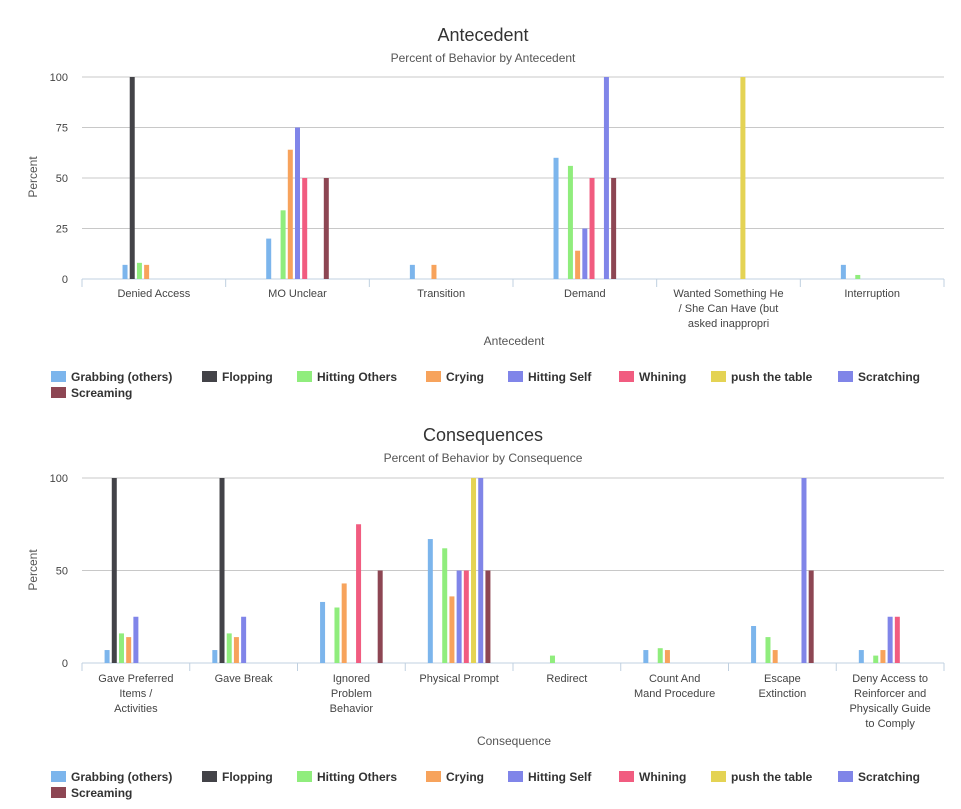  Describe the element at coordinates (352, 694) in the screenshot. I see `x-tick-label: Ignored Problem Behavior` at that location.